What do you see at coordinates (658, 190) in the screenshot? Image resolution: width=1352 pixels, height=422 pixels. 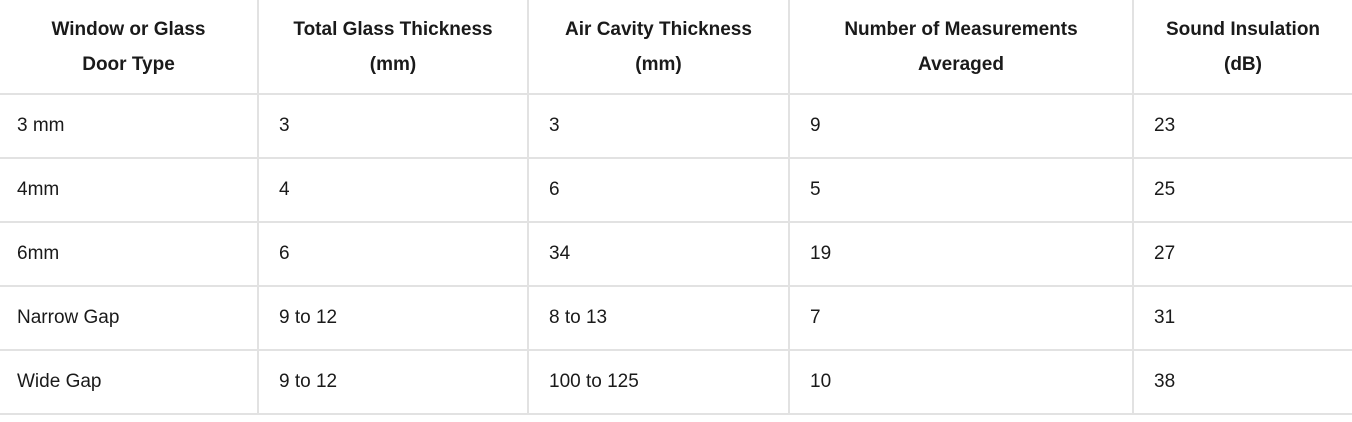 I see `cell-air-cavity: 6` at bounding box center [658, 190].